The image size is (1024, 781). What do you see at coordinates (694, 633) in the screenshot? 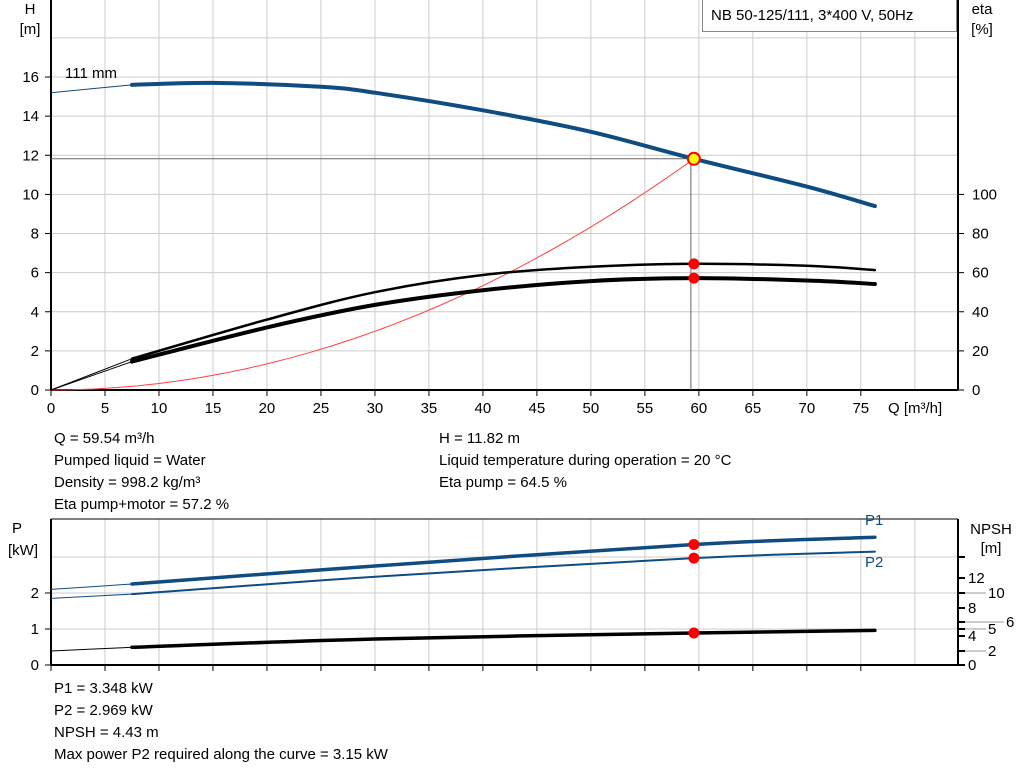
I see `npsh-marker` at bounding box center [694, 633].